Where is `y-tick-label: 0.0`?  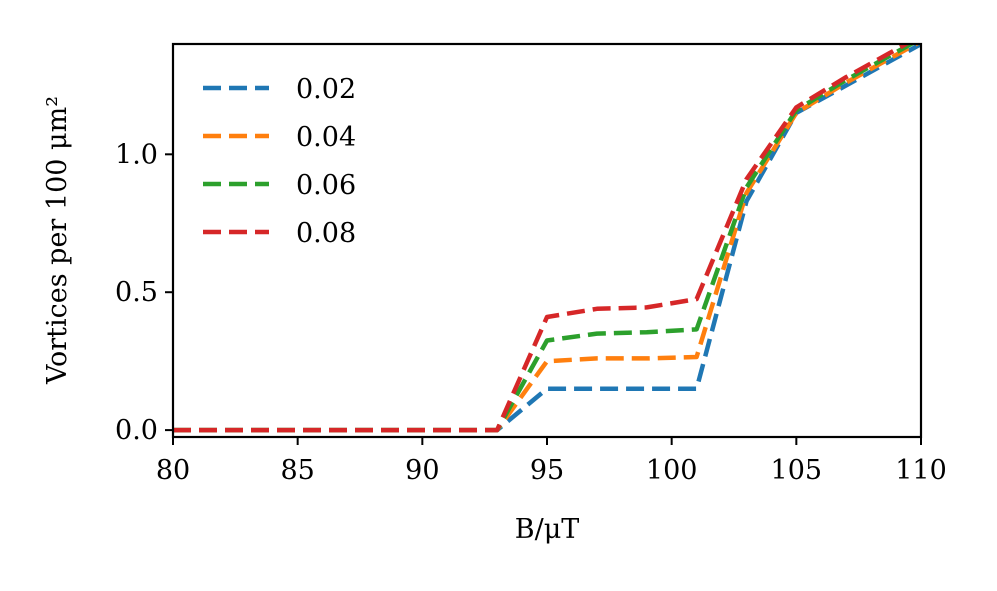 y-tick-label: 0.0 is located at coordinates (136, 430).